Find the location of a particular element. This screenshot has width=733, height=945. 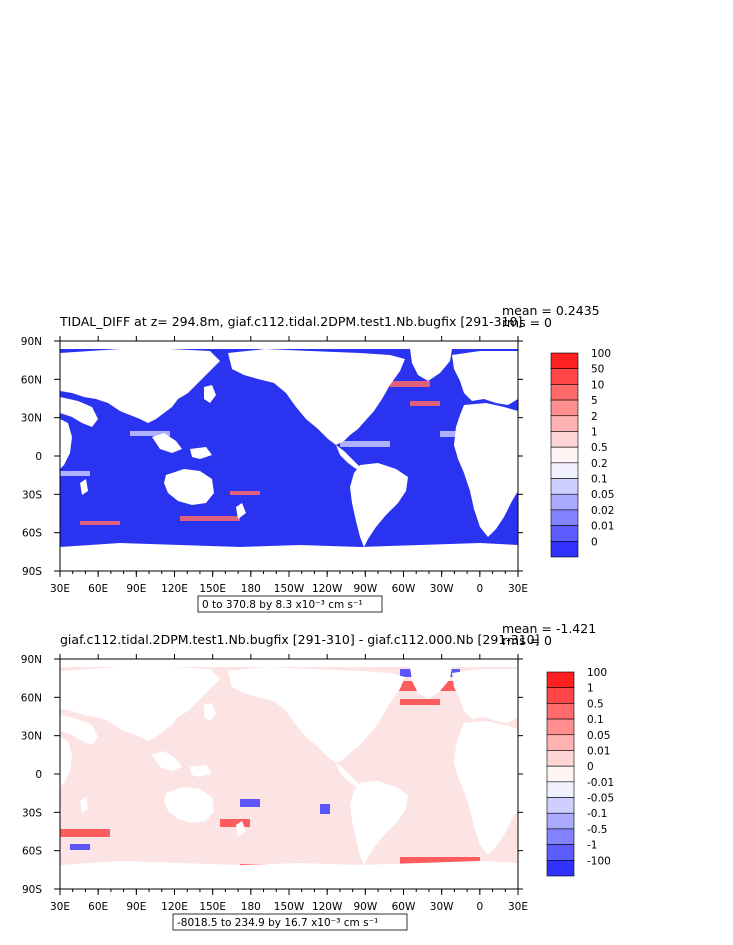

y-tick-label: 30S is located at coordinates (32, 495).